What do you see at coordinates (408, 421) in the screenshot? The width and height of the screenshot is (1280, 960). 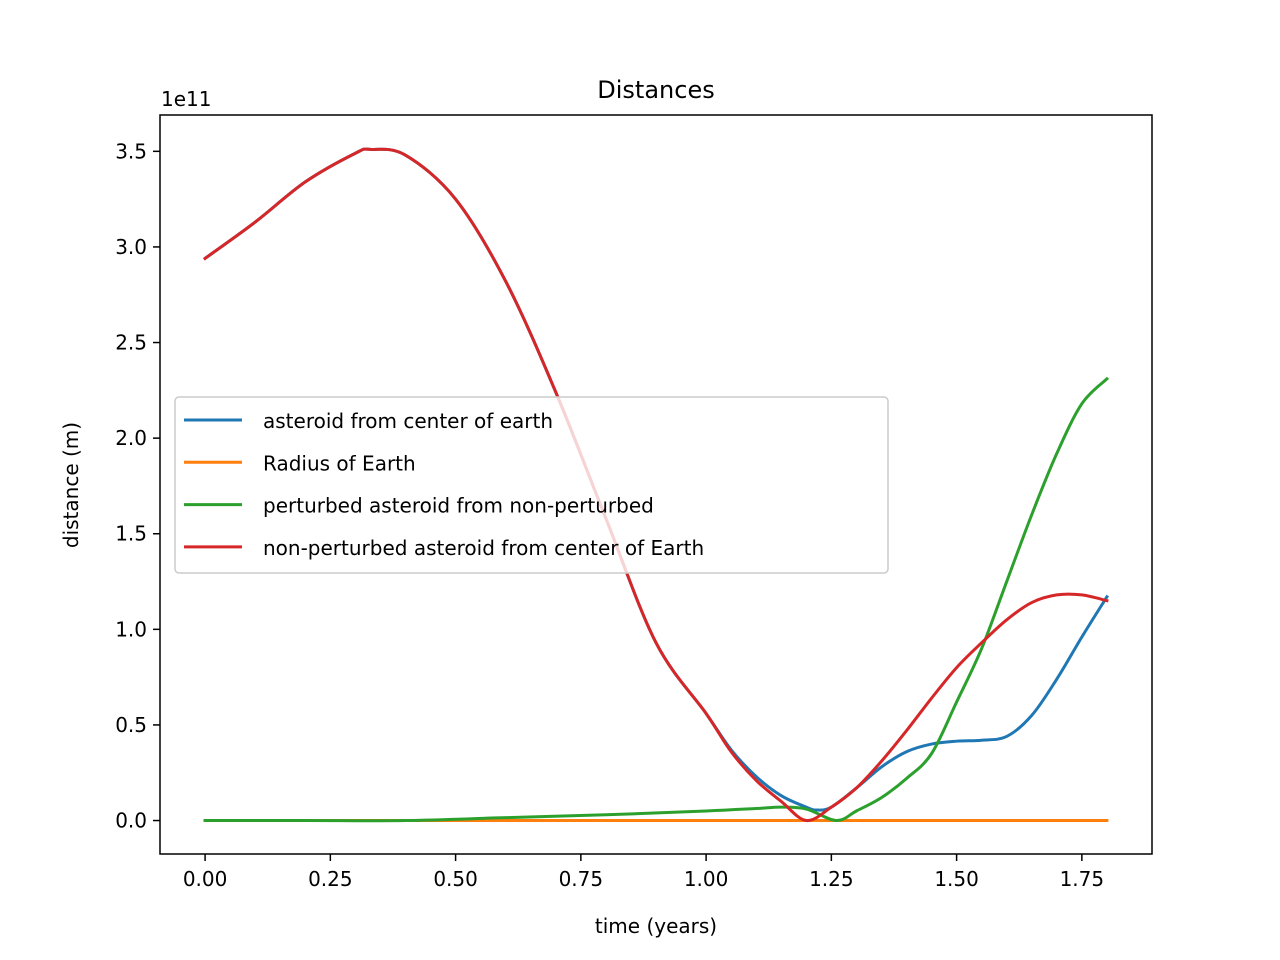 I see `legend-label-1: asteroid from center of earth` at bounding box center [408, 421].